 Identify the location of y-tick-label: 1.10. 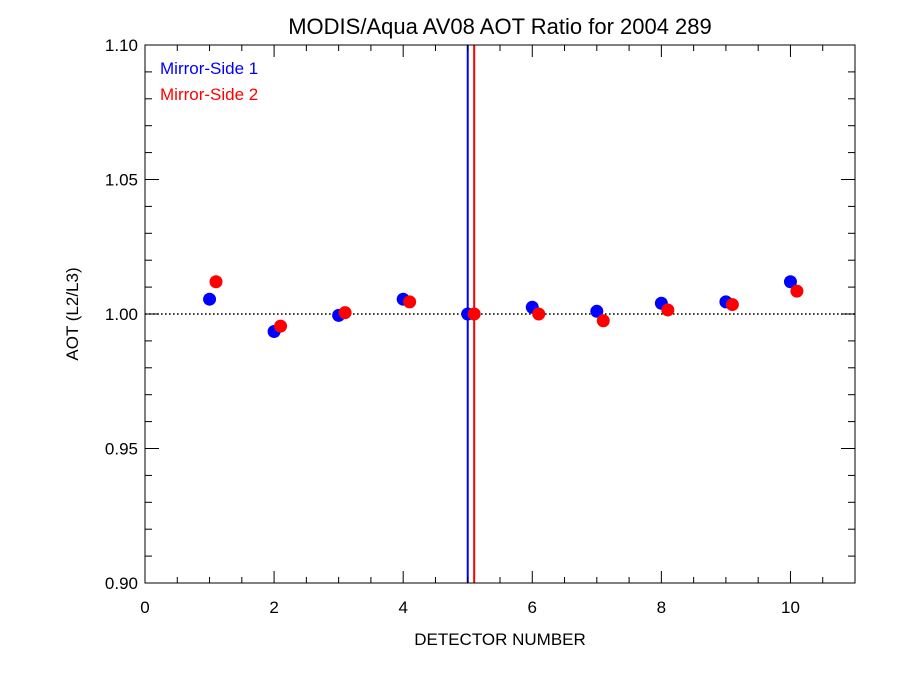
(121, 45).